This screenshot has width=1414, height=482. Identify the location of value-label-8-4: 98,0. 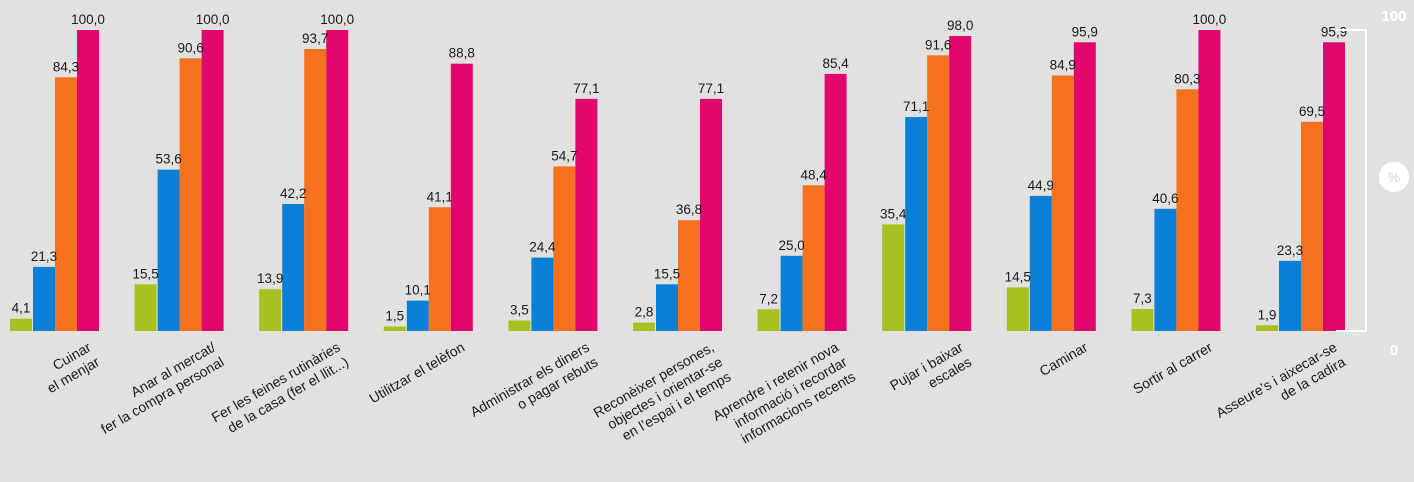
(960, 25).